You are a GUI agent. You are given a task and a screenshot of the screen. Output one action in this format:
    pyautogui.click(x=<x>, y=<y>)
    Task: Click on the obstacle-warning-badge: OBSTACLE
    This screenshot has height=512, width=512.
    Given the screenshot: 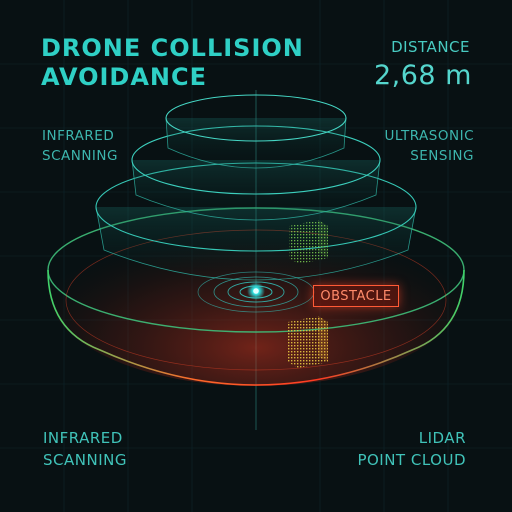 What is the action you would take?
    pyautogui.click(x=356, y=296)
    